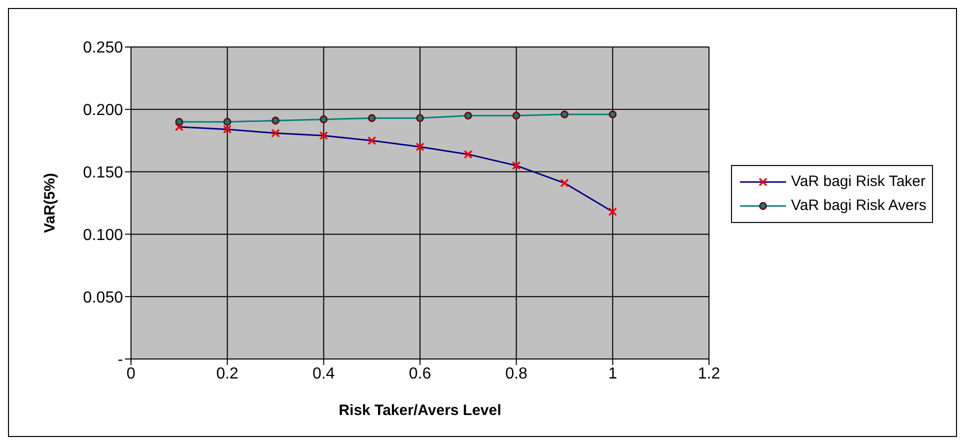  I want to click on y-tick-label: -, so click(120, 360).